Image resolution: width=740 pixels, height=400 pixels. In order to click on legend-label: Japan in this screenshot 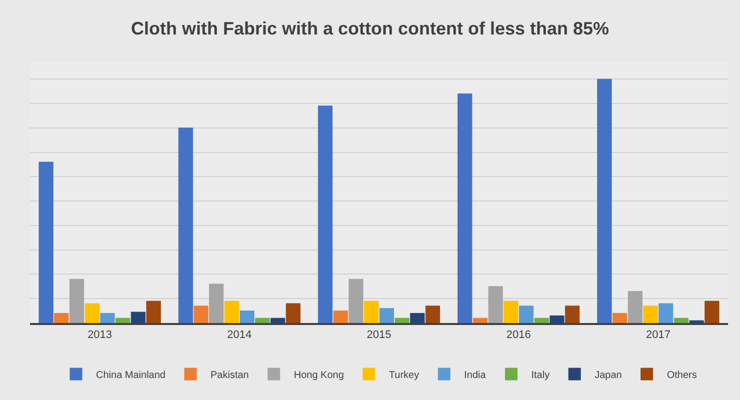, I will do `click(608, 375)`.